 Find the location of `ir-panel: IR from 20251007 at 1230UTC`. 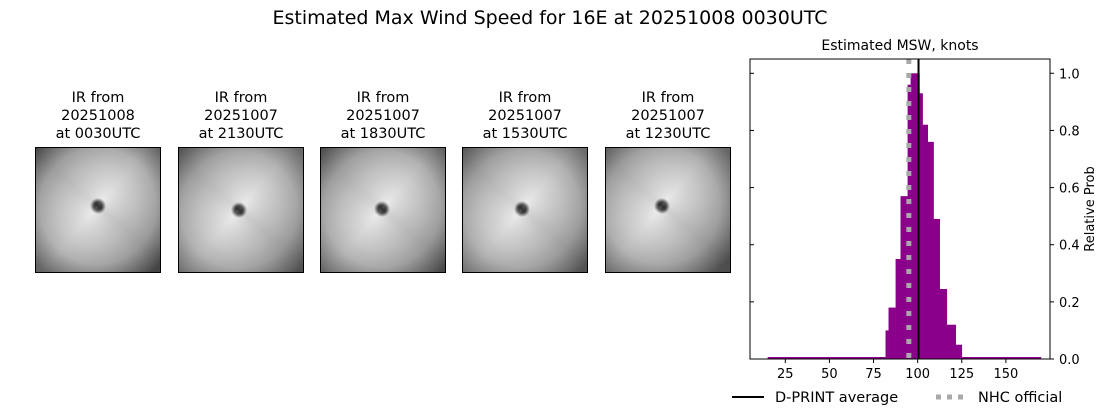

ir-panel: IR from 20251007 at 1230UTC is located at coordinates (668, 181).